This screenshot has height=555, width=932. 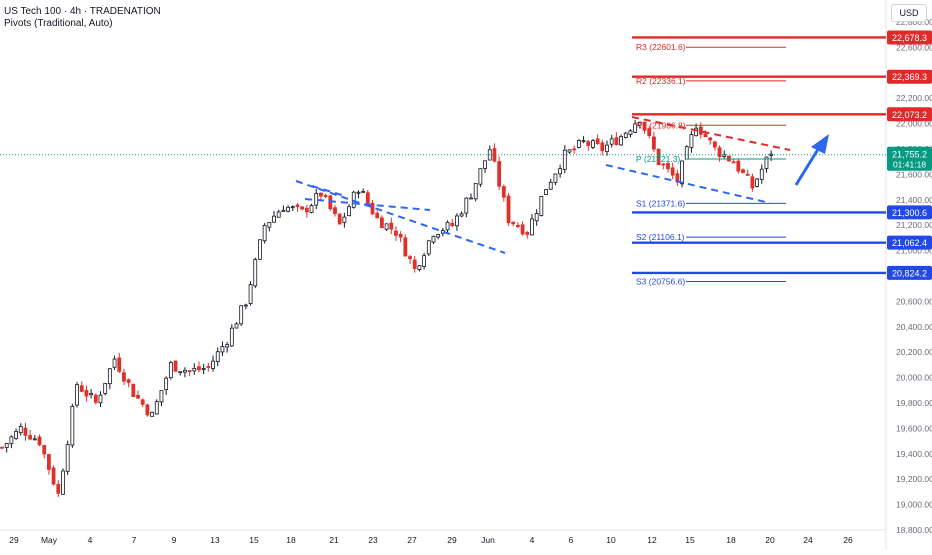 I want to click on wedge-upper-trendline, so click(x=711, y=133).